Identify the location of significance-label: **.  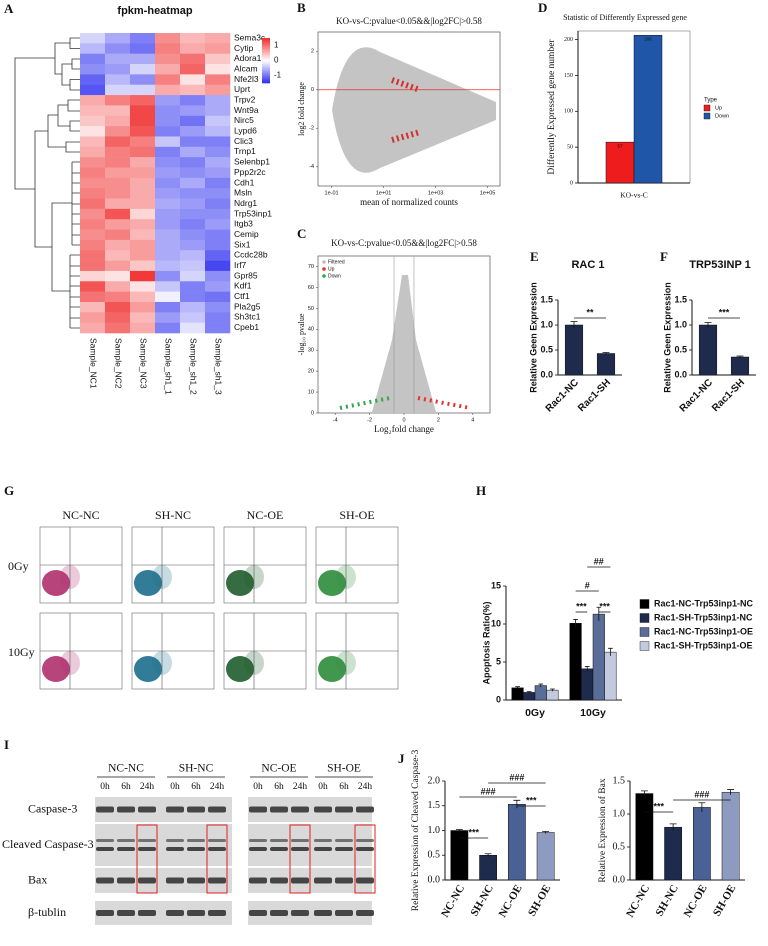
(590, 312).